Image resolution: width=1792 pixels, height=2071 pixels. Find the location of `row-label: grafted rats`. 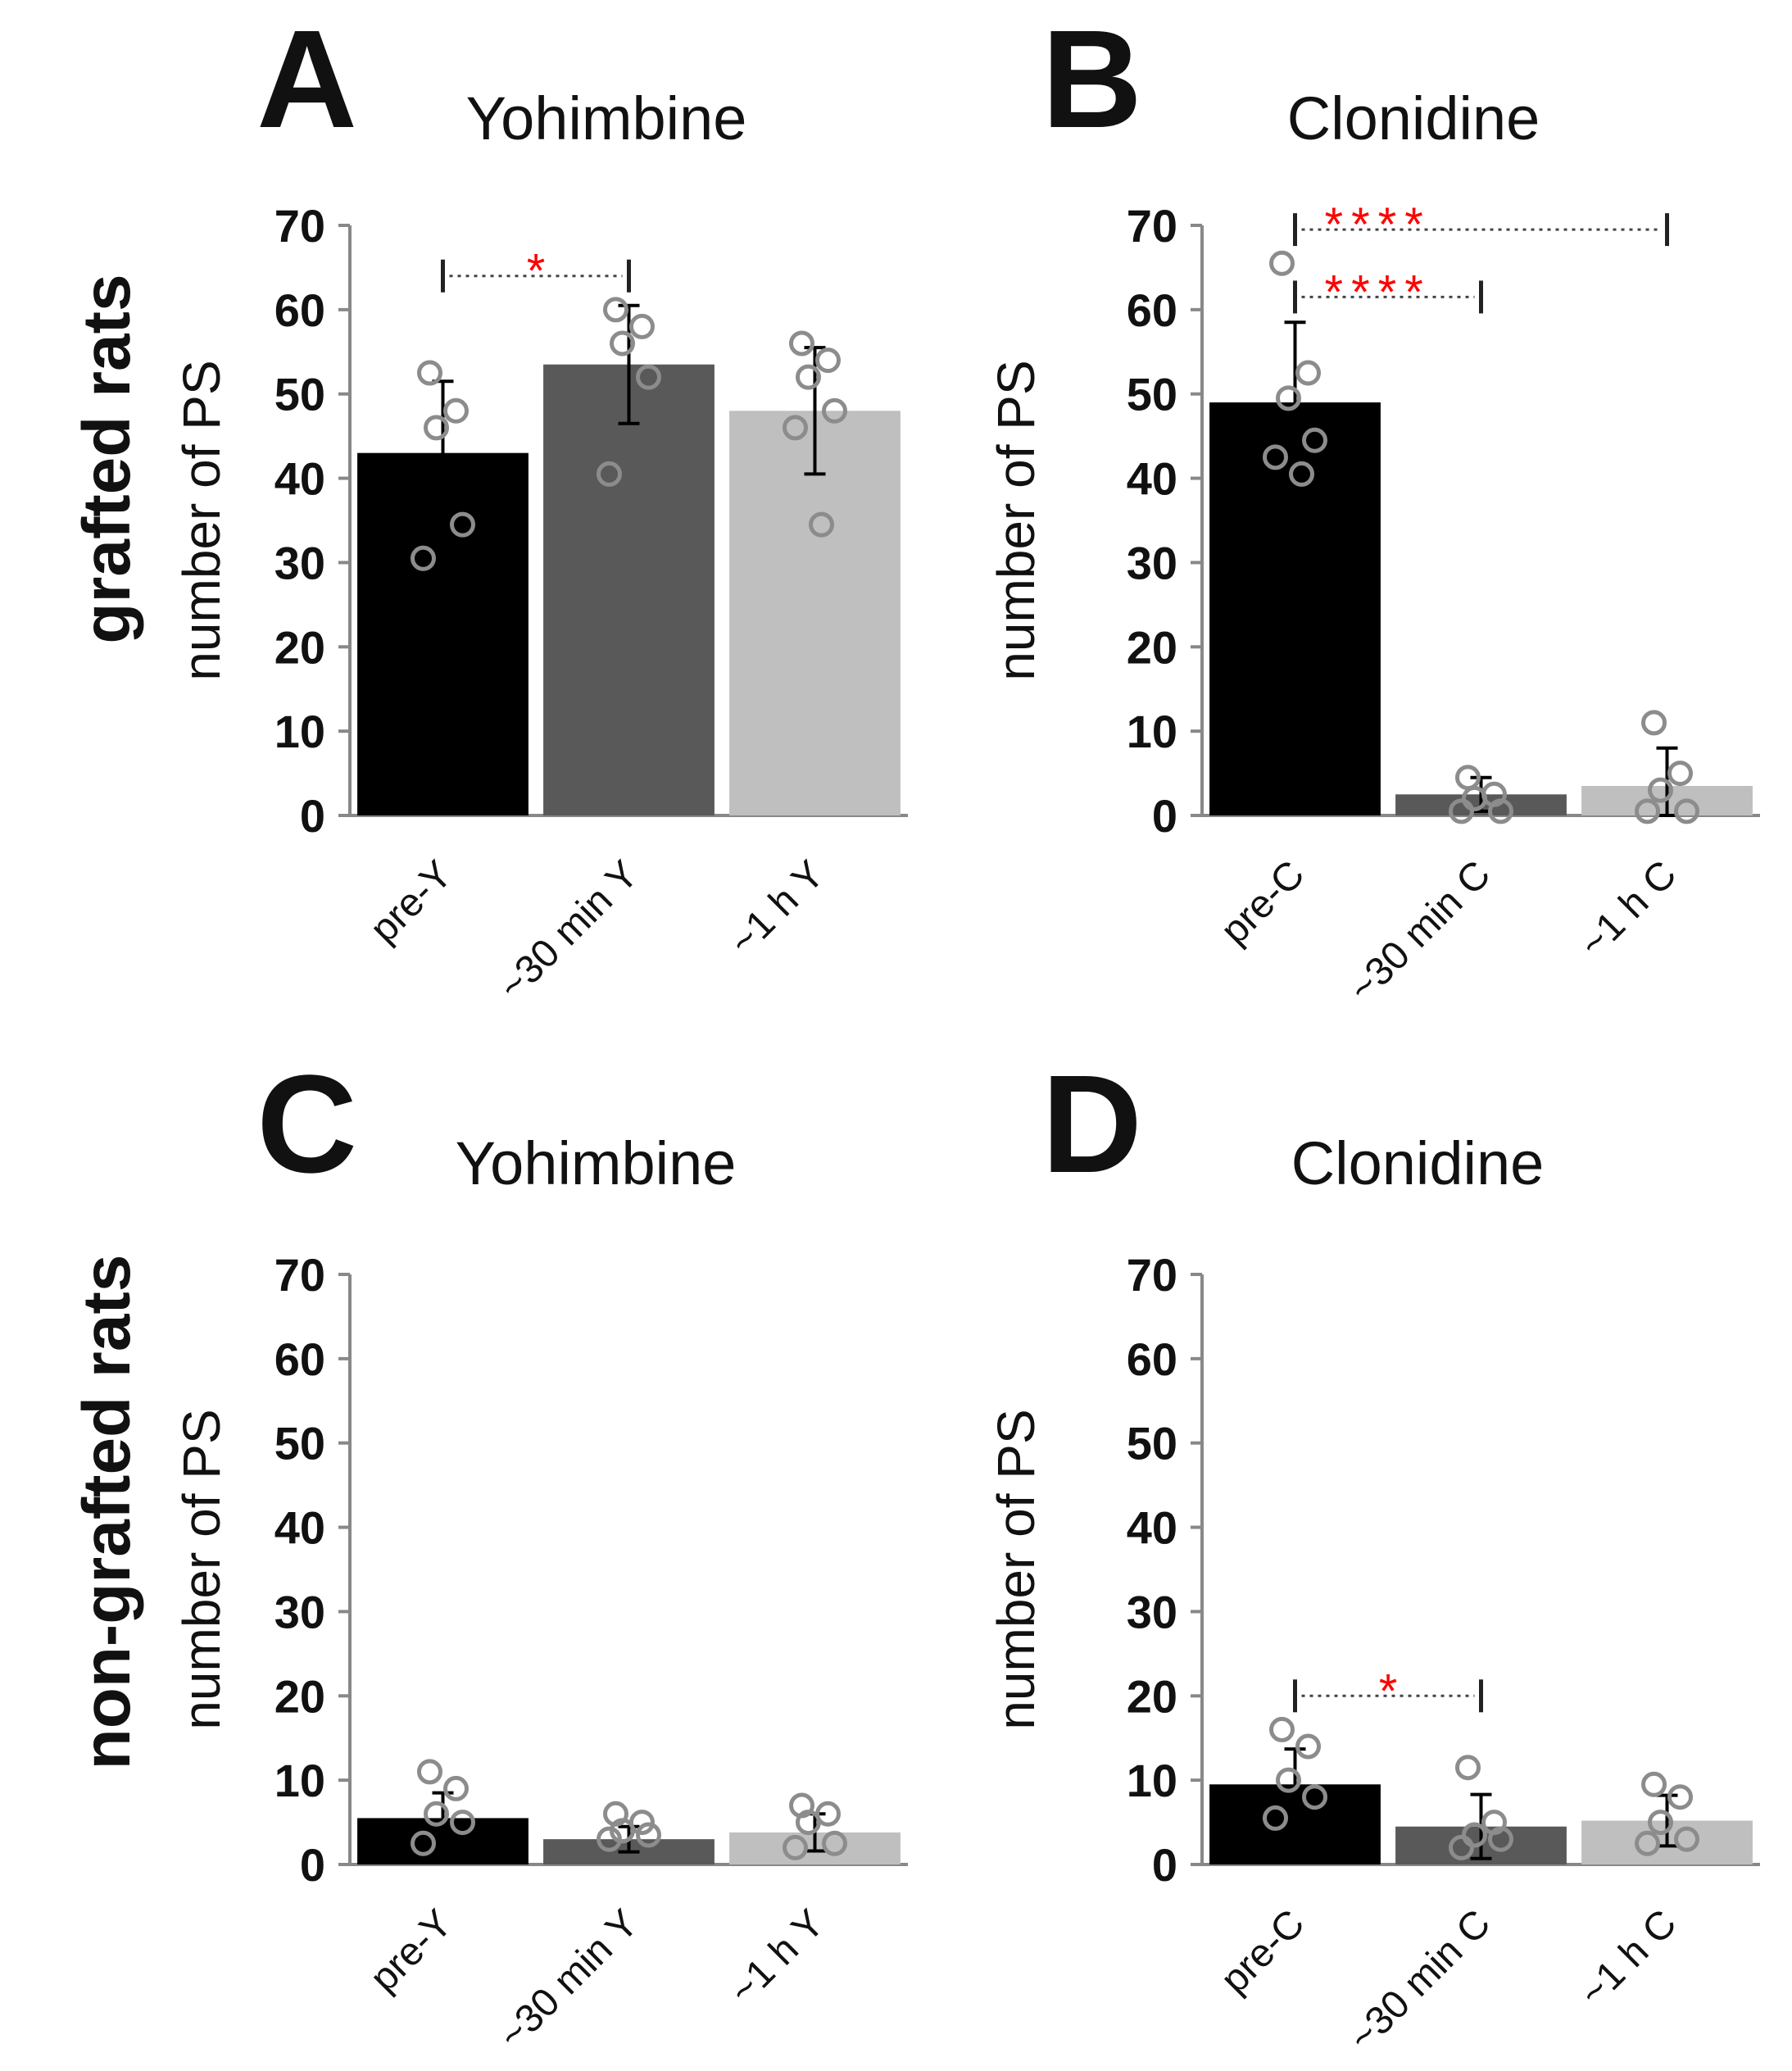

row-label: grafted rats is located at coordinates (107, 458).